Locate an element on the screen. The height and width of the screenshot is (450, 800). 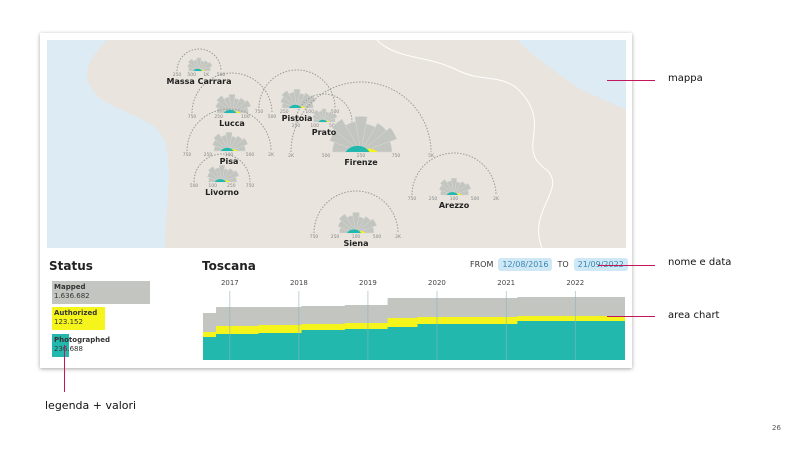
year-tick-label: 2022 is located at coordinates (575, 283).